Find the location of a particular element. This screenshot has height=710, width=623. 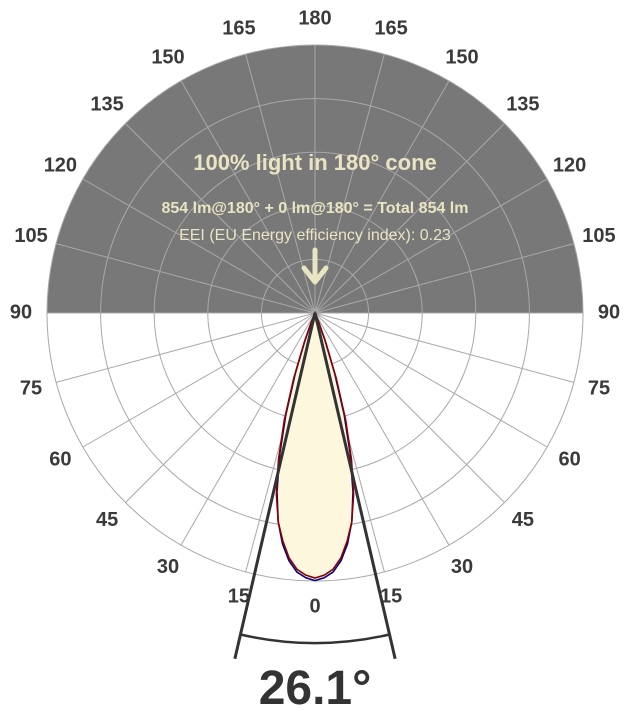

eei-annotation: EEI (EU Energy efficiency index): 0.23 is located at coordinates (315, 235).